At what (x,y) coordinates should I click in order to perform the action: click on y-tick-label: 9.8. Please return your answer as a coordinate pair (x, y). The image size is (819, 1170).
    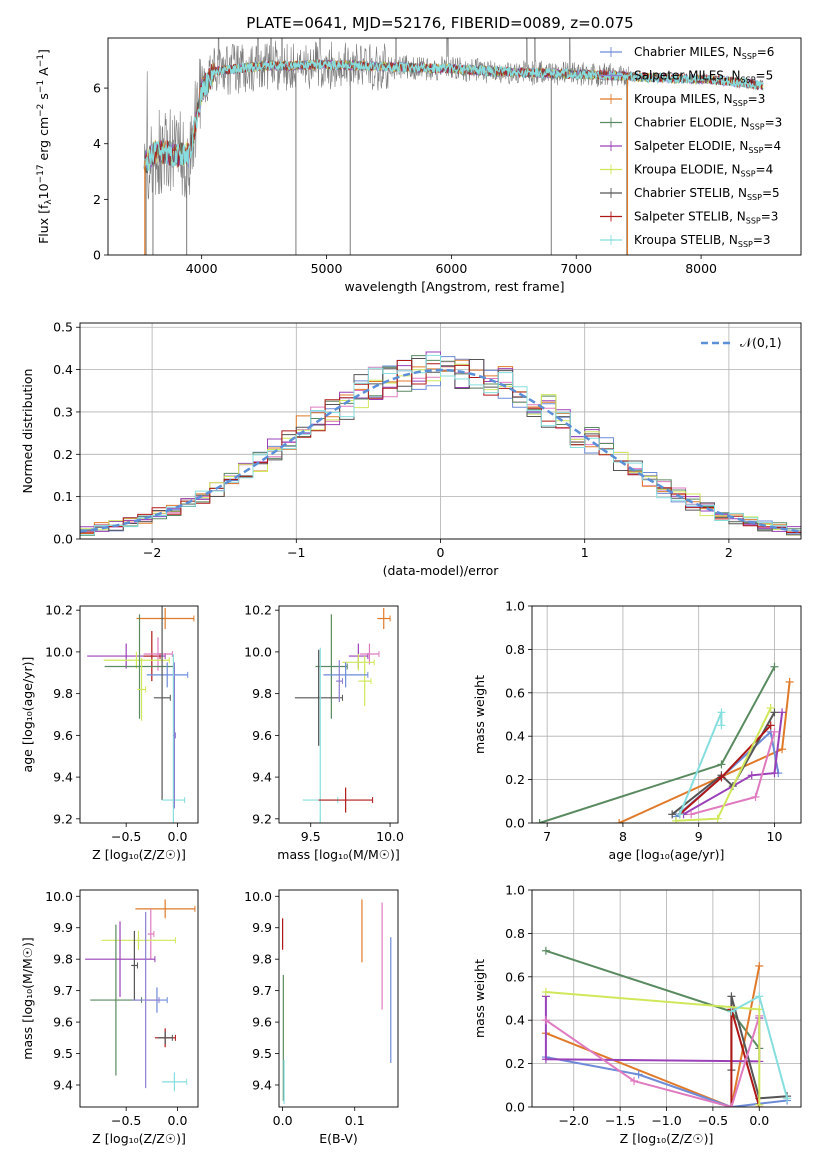
    Looking at the image, I should click on (262, 959).